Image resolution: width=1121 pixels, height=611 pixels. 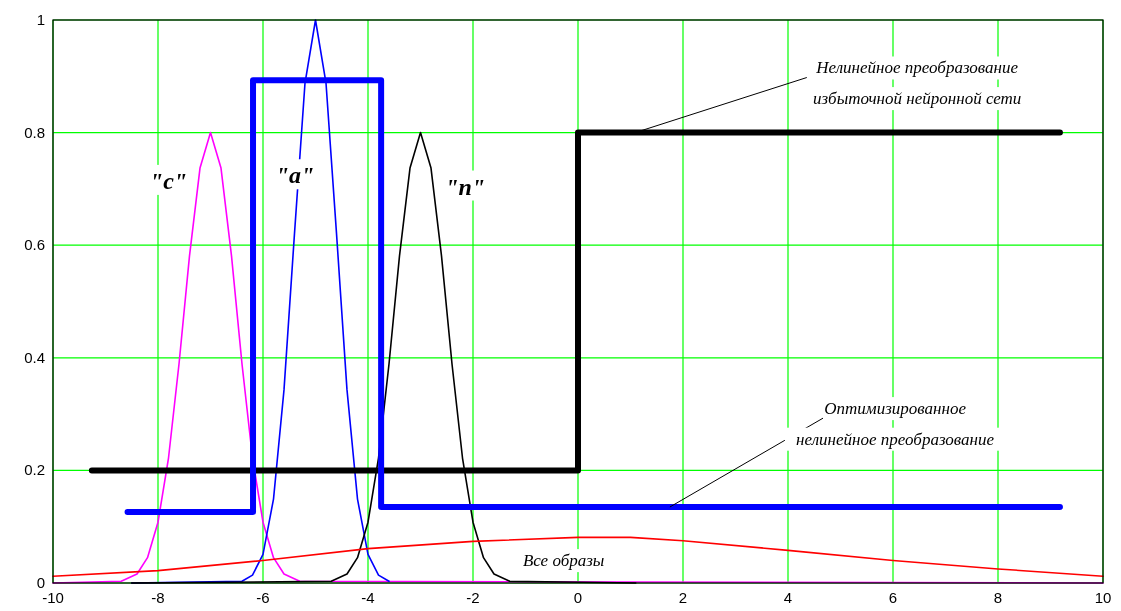 What do you see at coordinates (895, 424) in the screenshot?
I see `annotation: Оптимизированное нелинейное преобразование` at bounding box center [895, 424].